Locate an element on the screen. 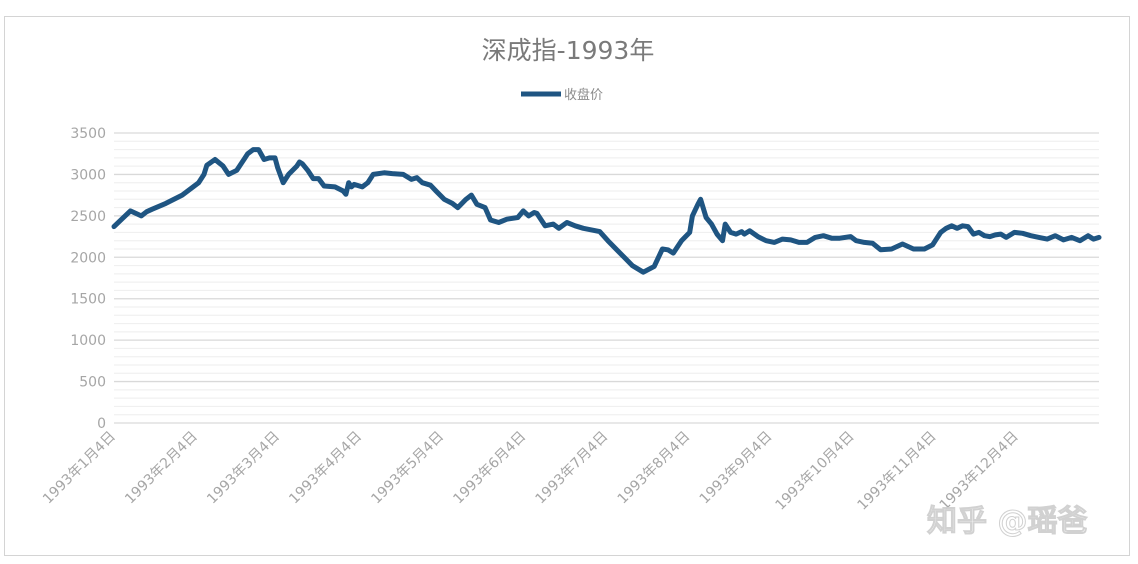 The width and height of the screenshot is (1138, 564). x-tick-label: 1993年8月4日 is located at coordinates (654, 468).